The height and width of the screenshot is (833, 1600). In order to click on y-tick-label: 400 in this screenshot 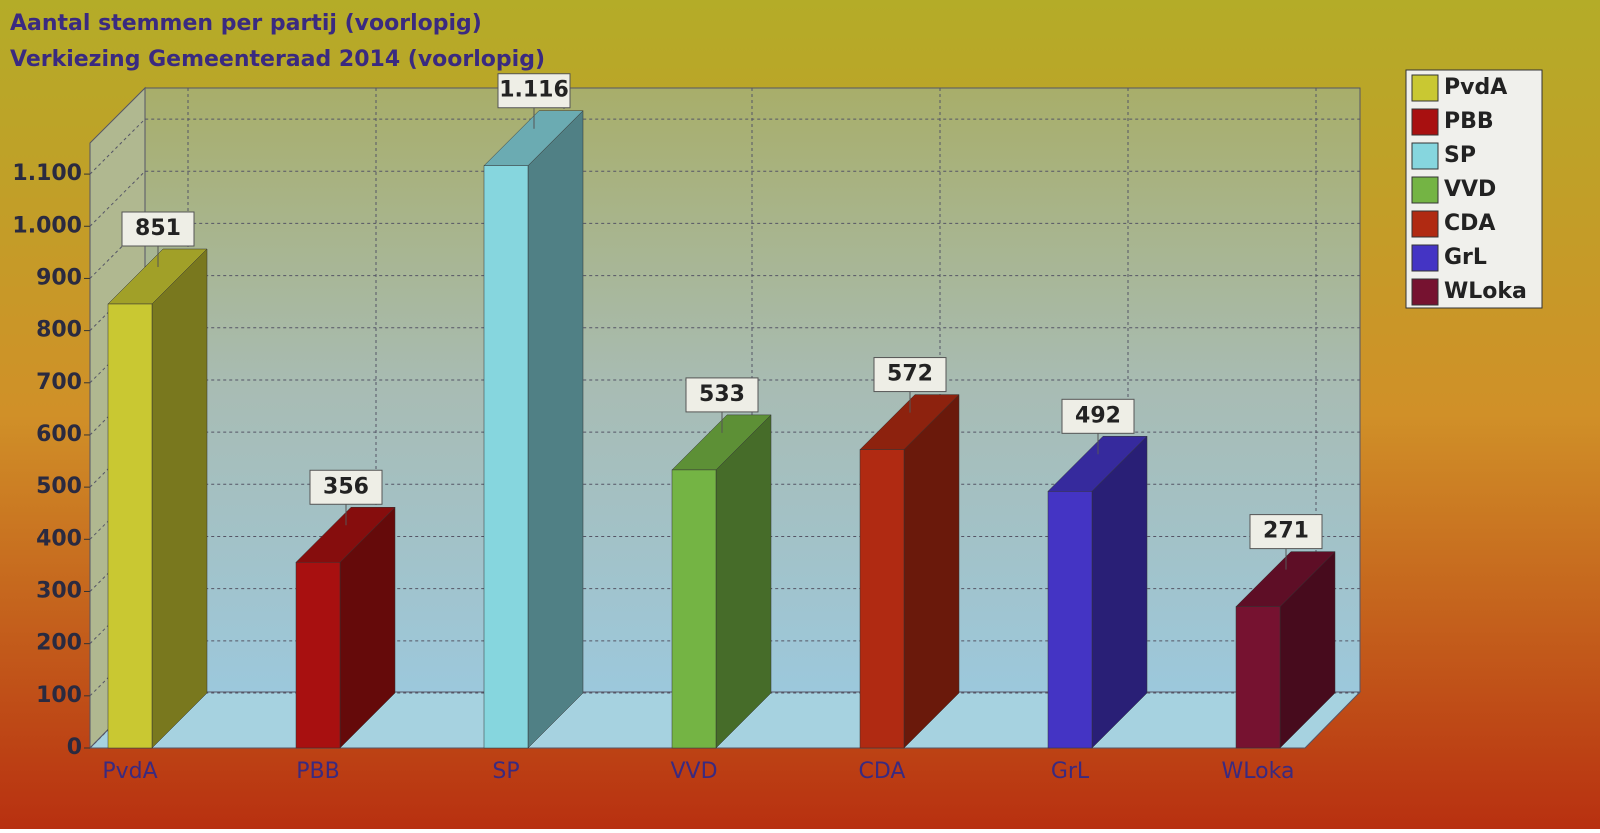, I will do `click(59, 538)`.